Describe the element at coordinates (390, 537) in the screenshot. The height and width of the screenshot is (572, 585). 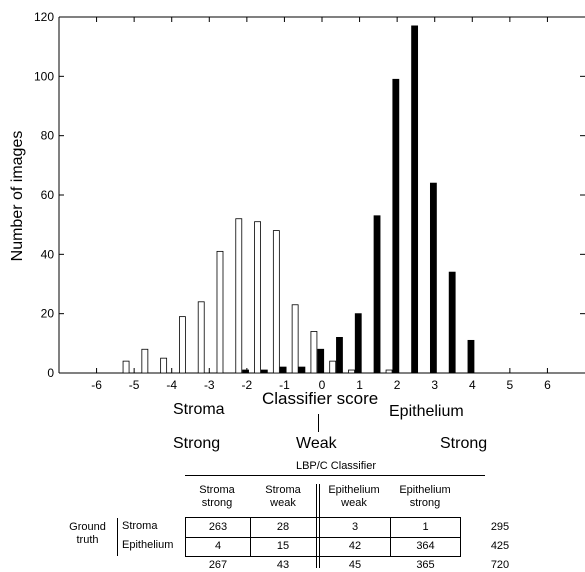
I see `cm-grid-v3` at that location.